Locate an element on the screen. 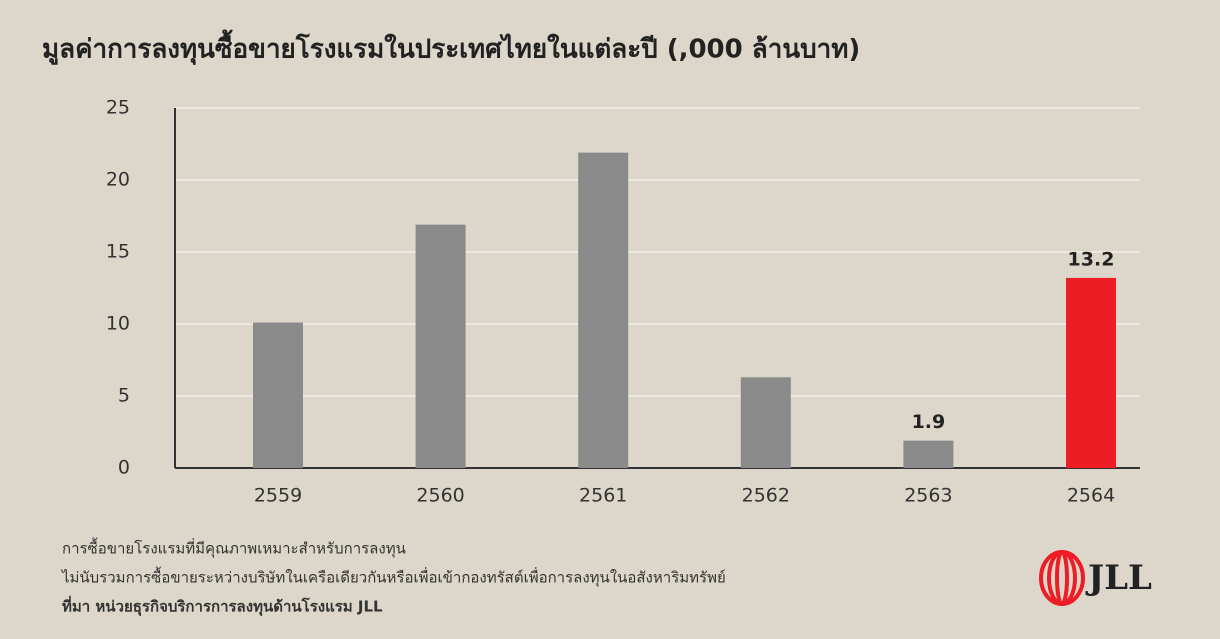 This screenshot has height=639, width=1220. logo: JLL is located at coordinates (1118, 578).